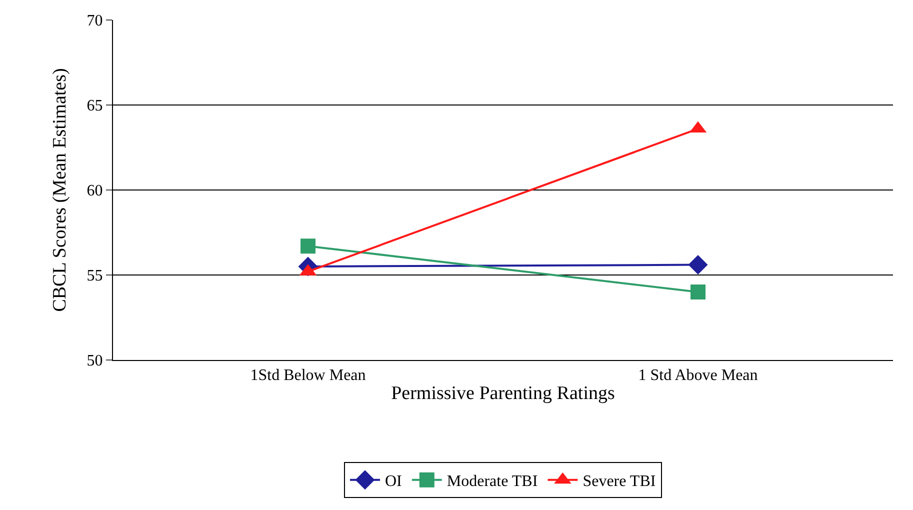 The image size is (913, 510). What do you see at coordinates (94, 191) in the screenshot?
I see `y-tick-label: 60` at bounding box center [94, 191].